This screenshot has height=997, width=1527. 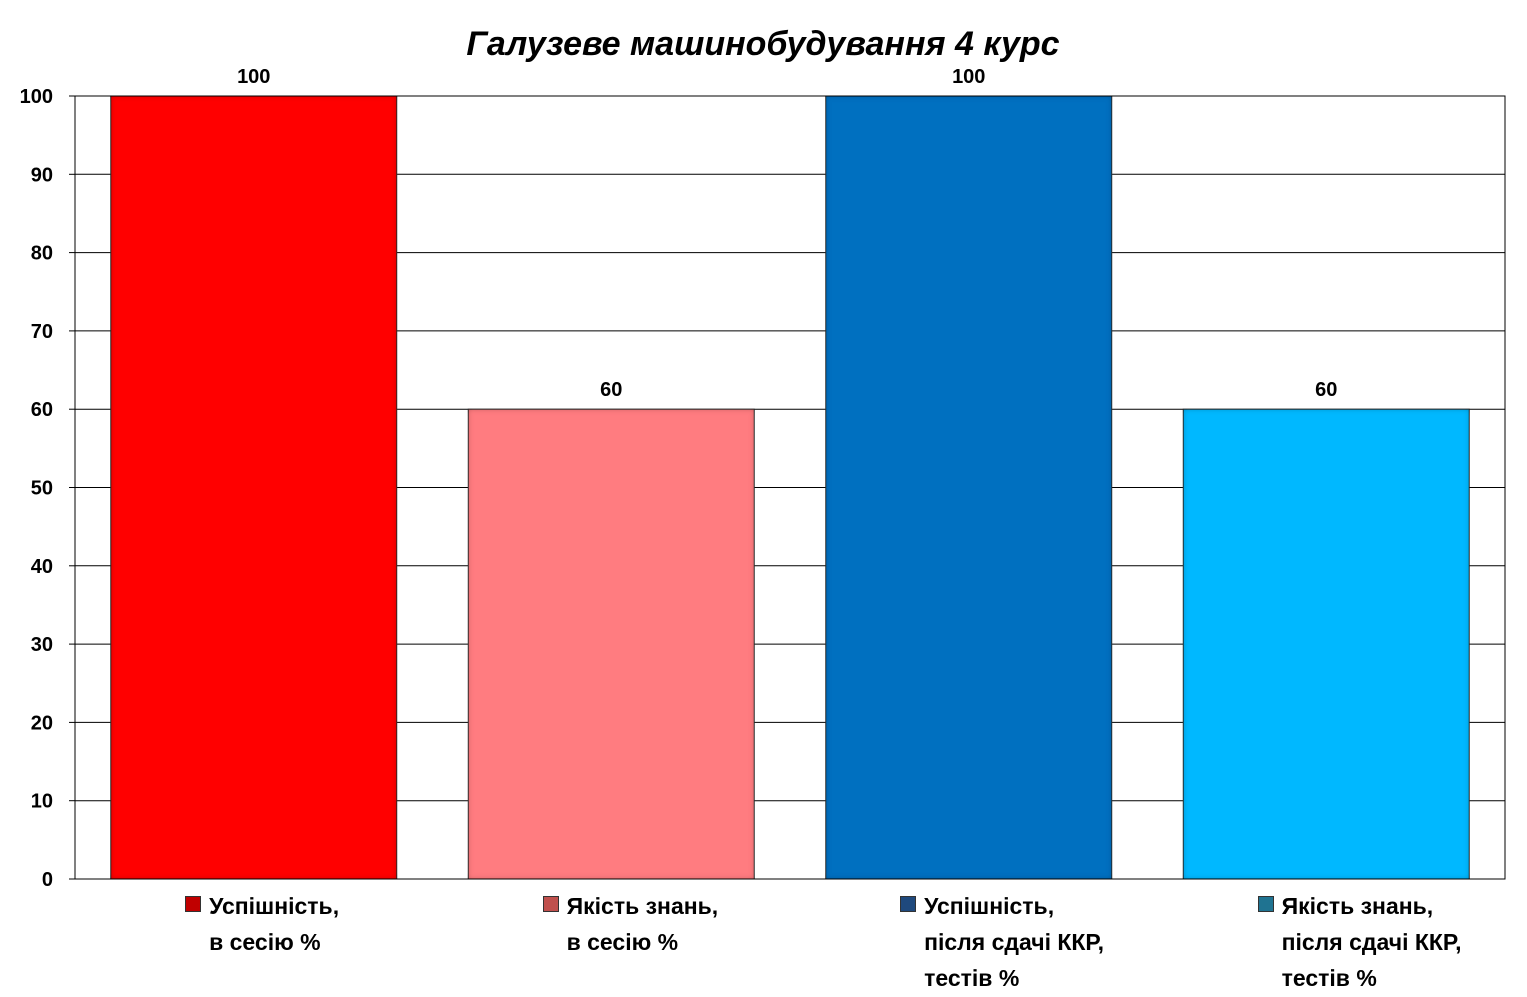 I want to click on y-tick-label: 80, so click(x=42, y=254).